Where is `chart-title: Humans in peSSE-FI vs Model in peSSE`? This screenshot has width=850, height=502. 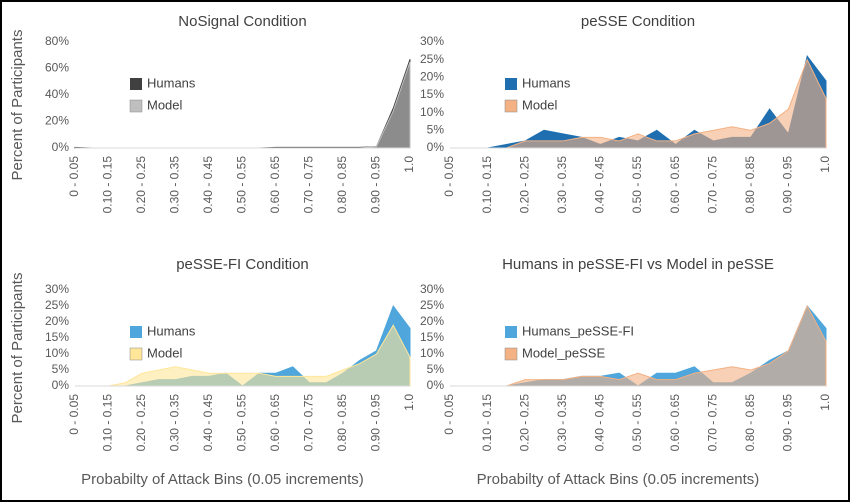 chart-title: Humans in peSSE-FI vs Model in peSSE is located at coordinates (638, 264).